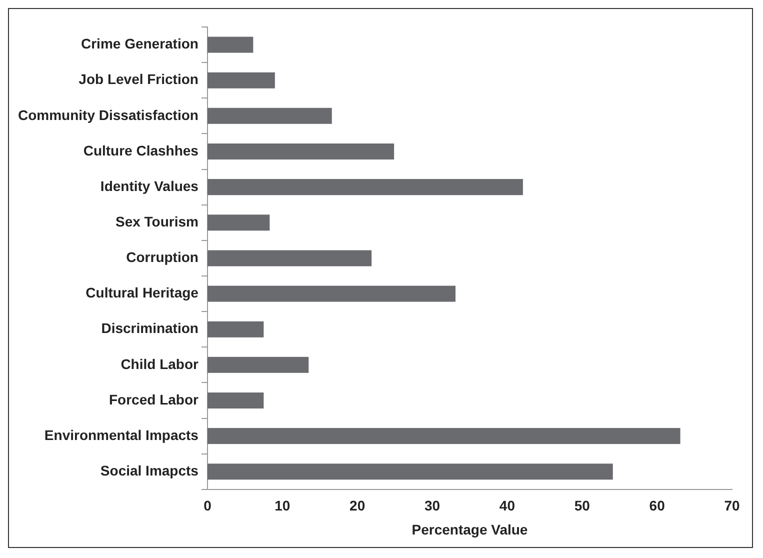  Describe the element at coordinates (208, 506) in the screenshot. I see `x-tick-label: 0` at that location.